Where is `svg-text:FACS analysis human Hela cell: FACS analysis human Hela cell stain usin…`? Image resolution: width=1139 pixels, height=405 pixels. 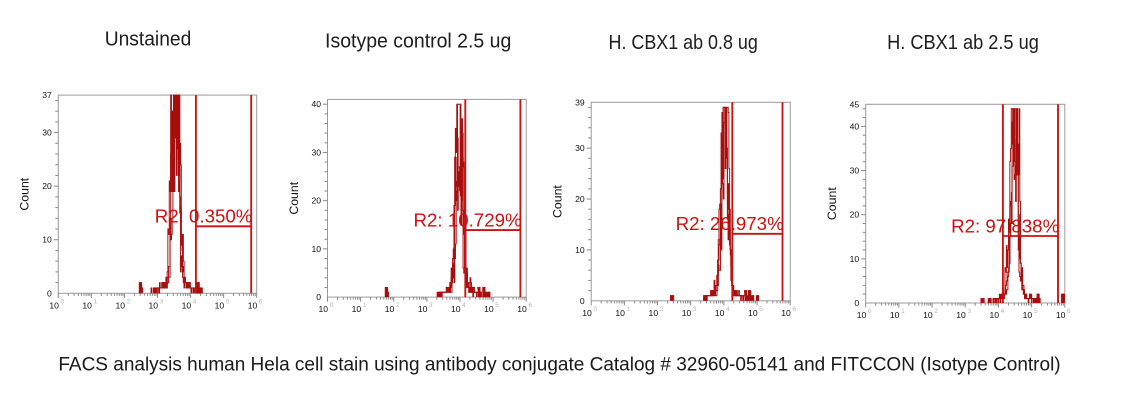
svg-text:FACS analysis human Hela cell: FACS analysis human Hela cell stain usin… is located at coordinates (559, 365).